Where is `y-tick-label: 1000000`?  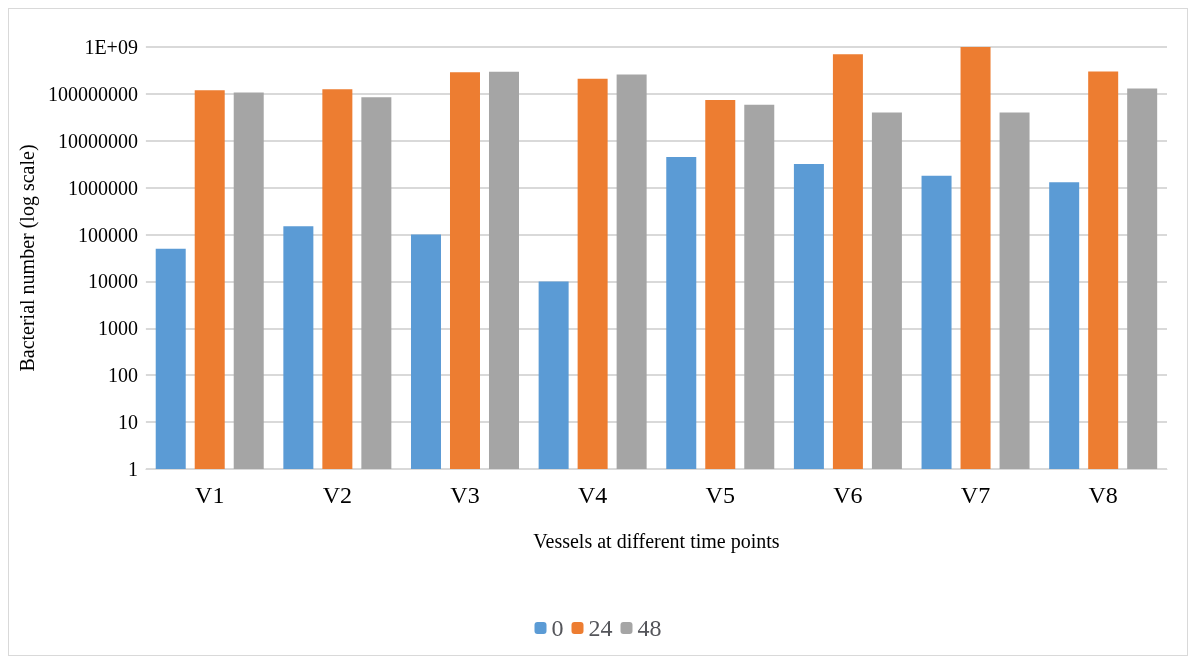
y-tick-label: 1000000 is located at coordinates (102, 187).